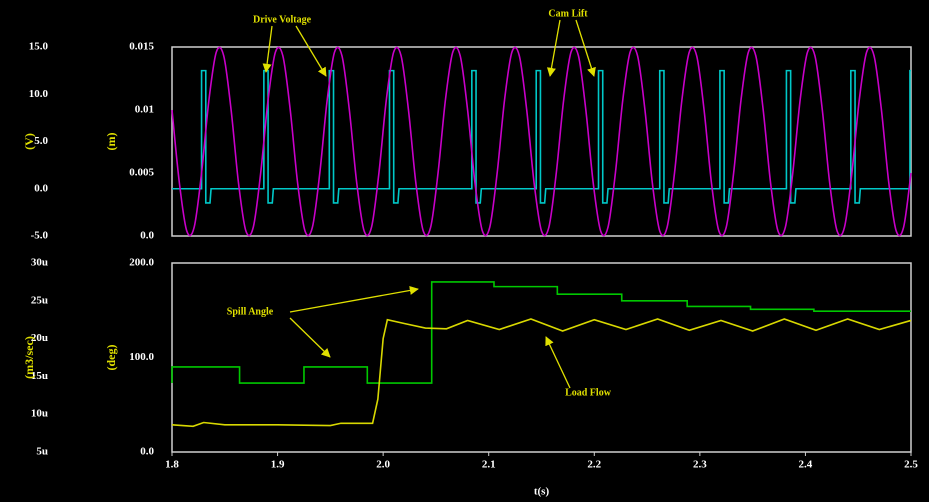  I want to click on y2-axis-label: (m), so click(111, 142).